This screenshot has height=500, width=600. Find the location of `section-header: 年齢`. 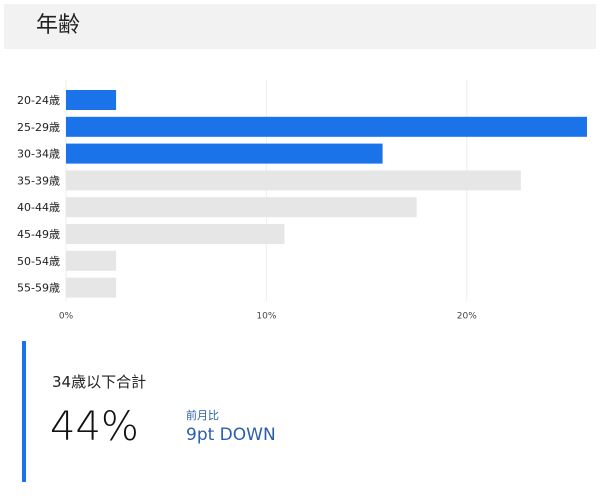

section-header: 年齢 is located at coordinates (300, 26).